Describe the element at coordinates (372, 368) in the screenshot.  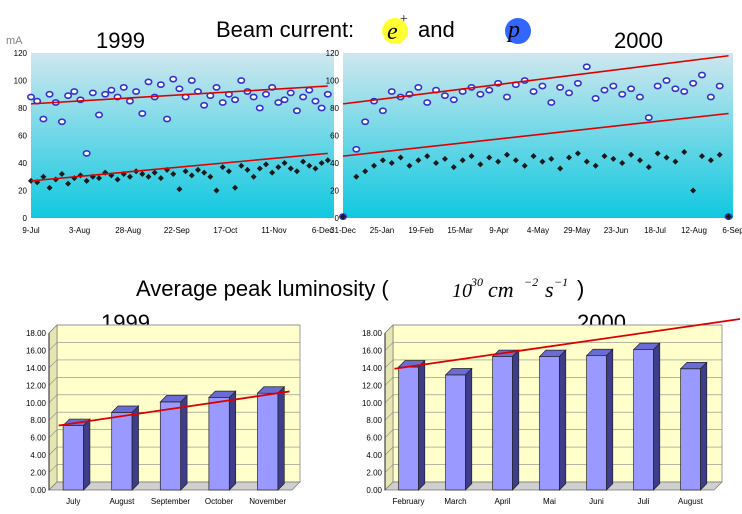
I see `y-tick-label: 14.00` at that location.